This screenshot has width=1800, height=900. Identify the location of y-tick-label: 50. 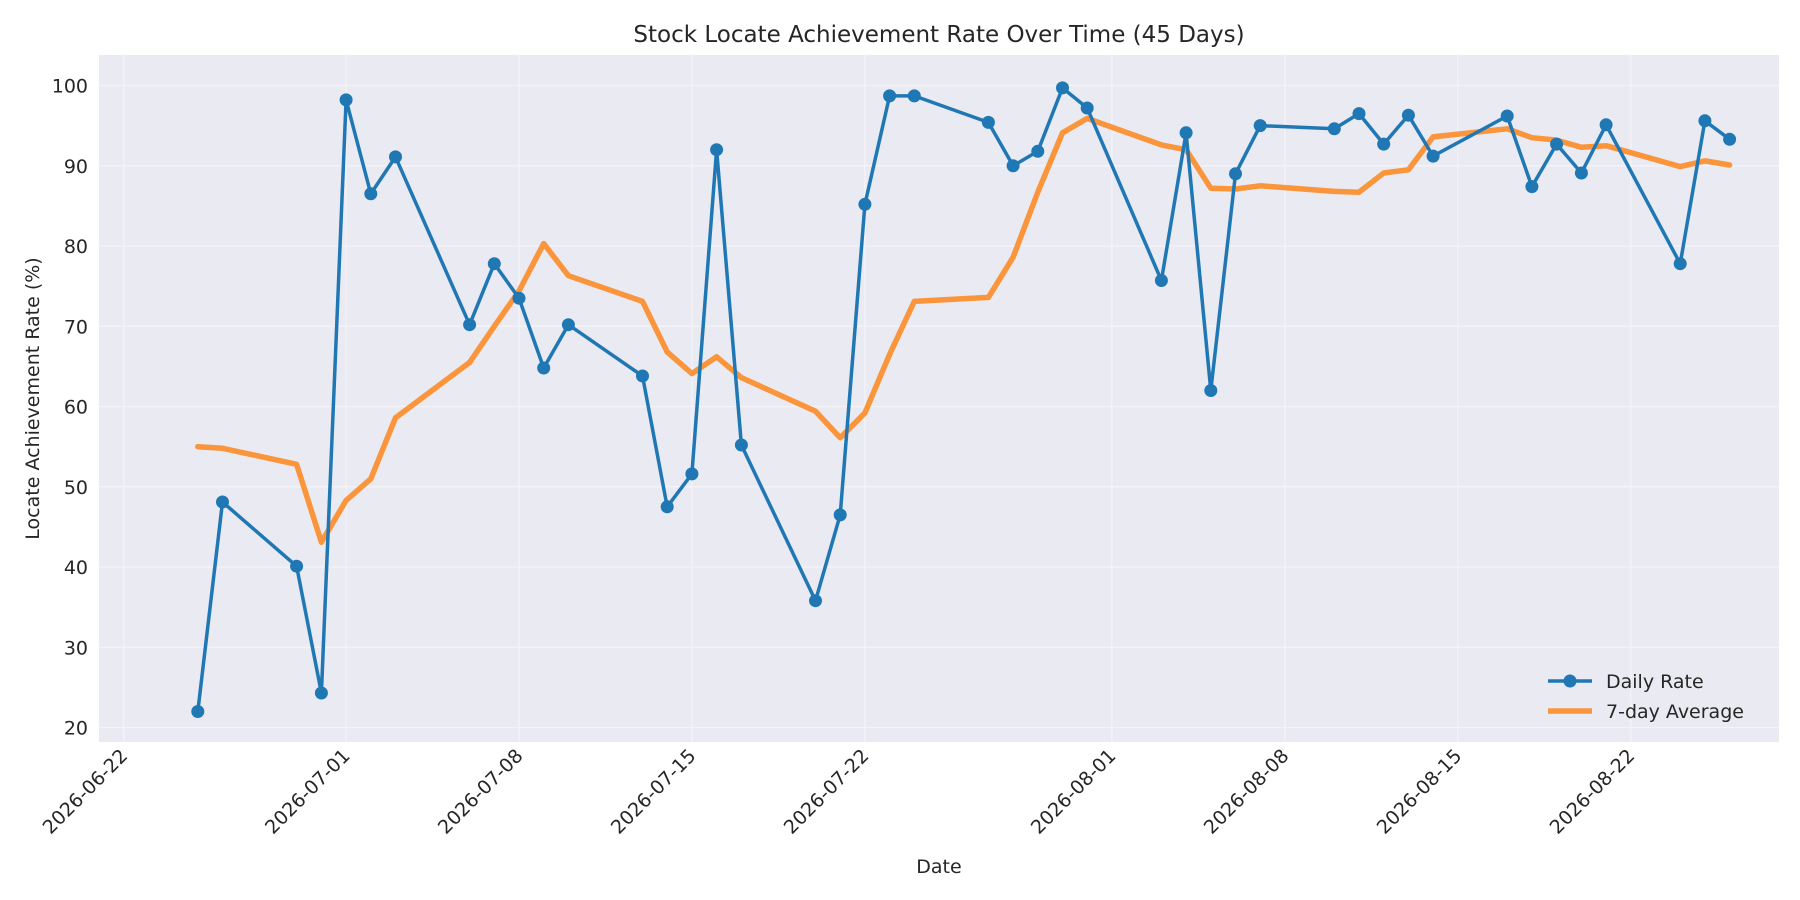
(76, 488).